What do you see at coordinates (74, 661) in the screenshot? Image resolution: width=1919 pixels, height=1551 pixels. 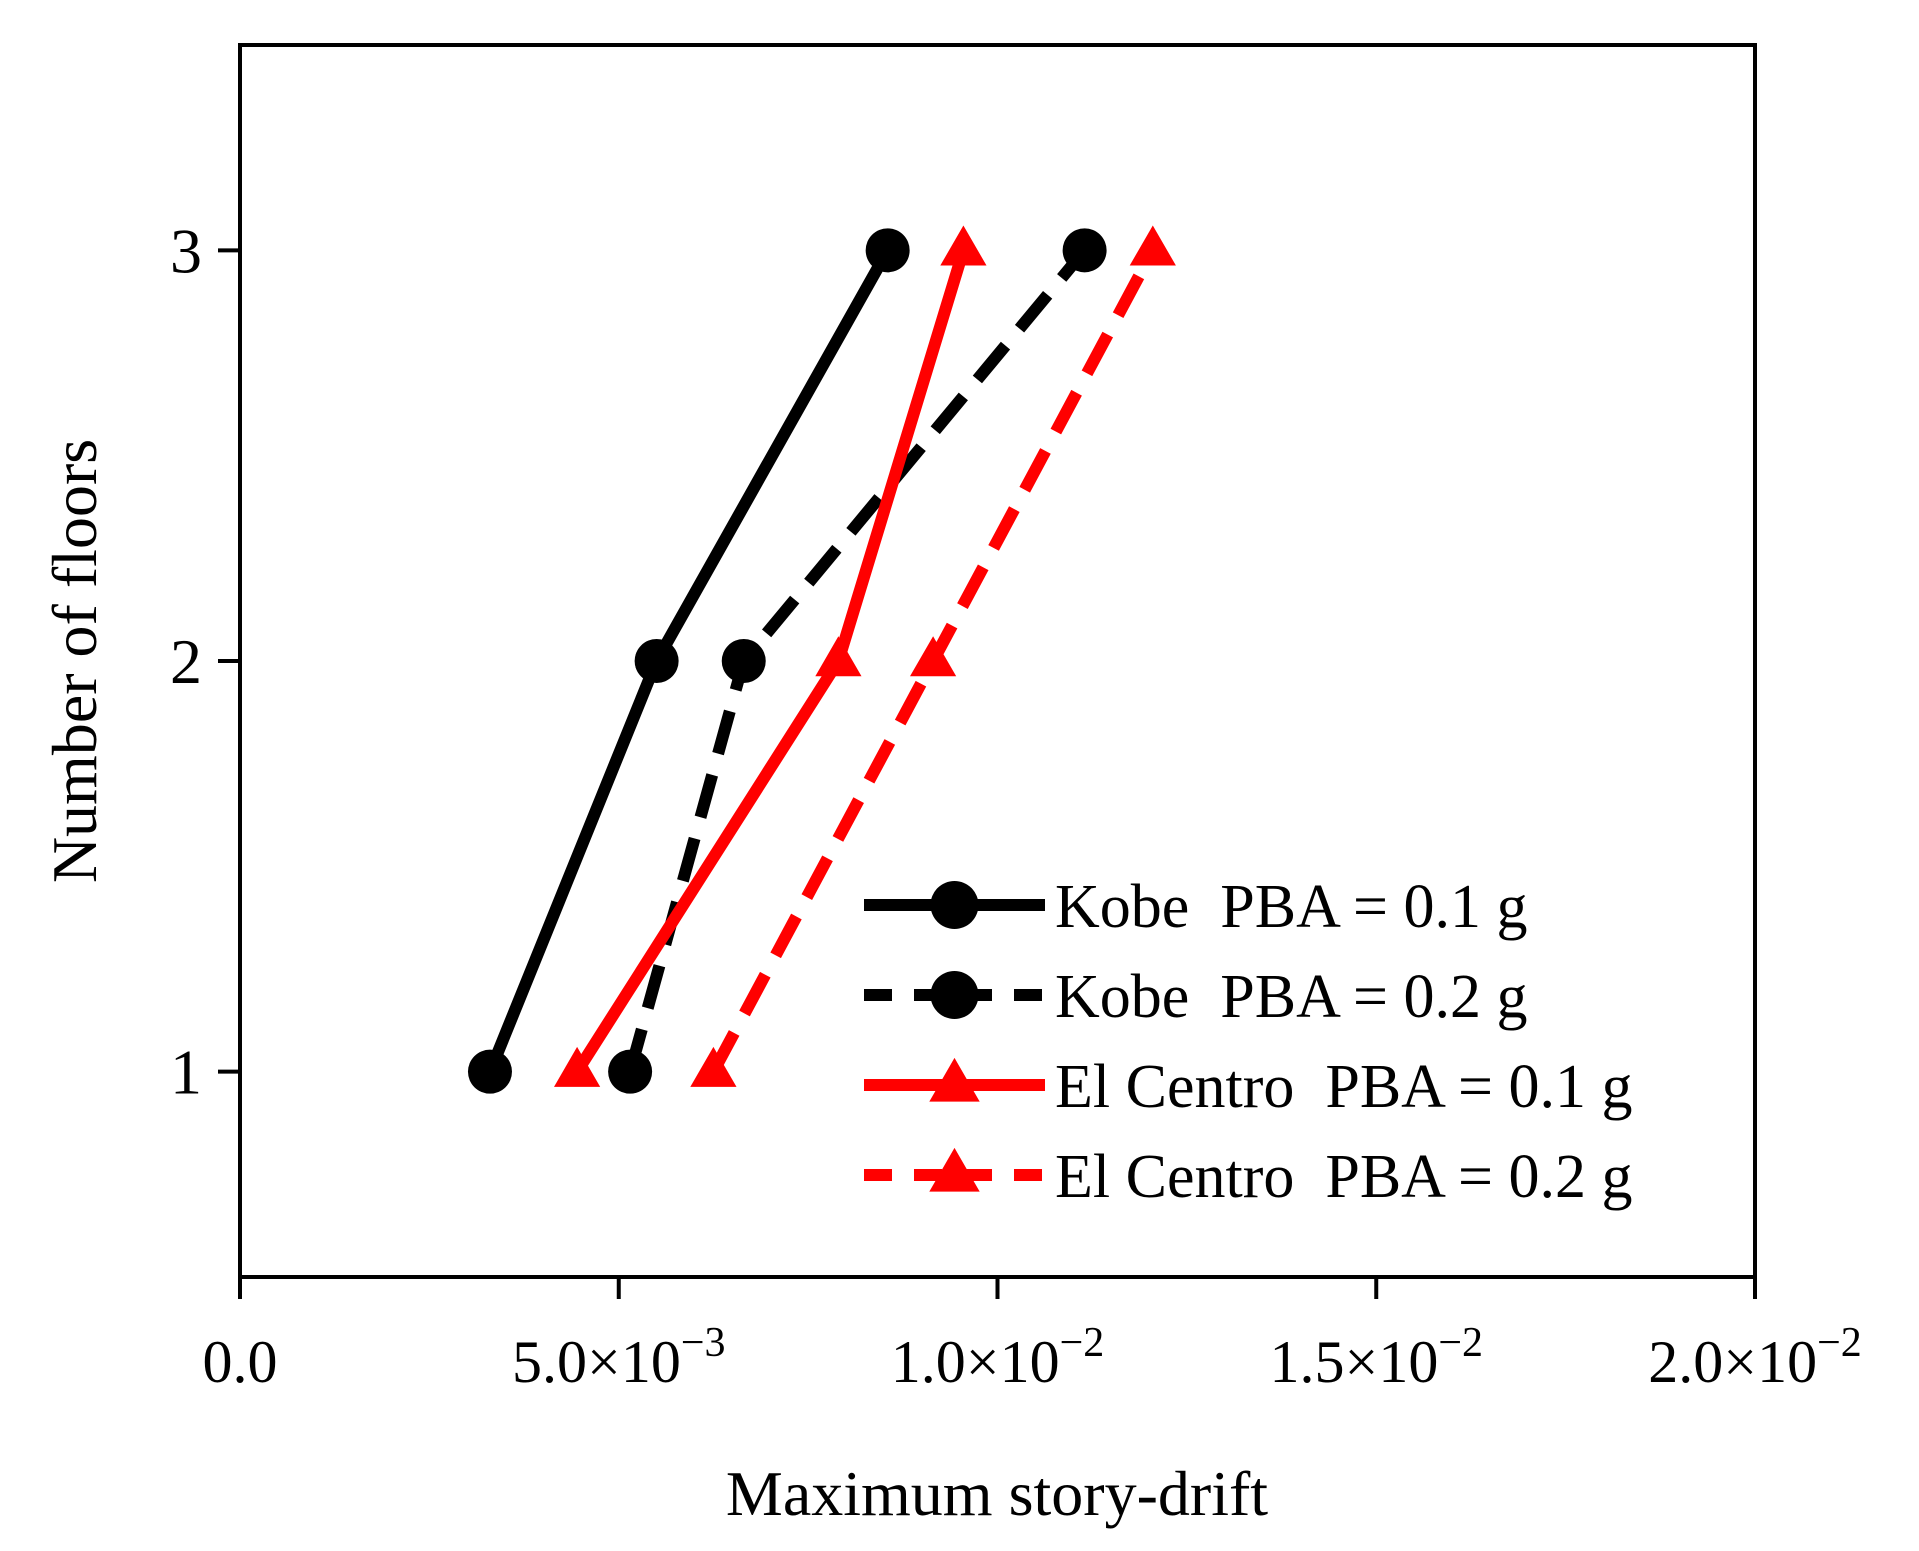 I see `y-axis-label: Number of floors` at bounding box center [74, 661].